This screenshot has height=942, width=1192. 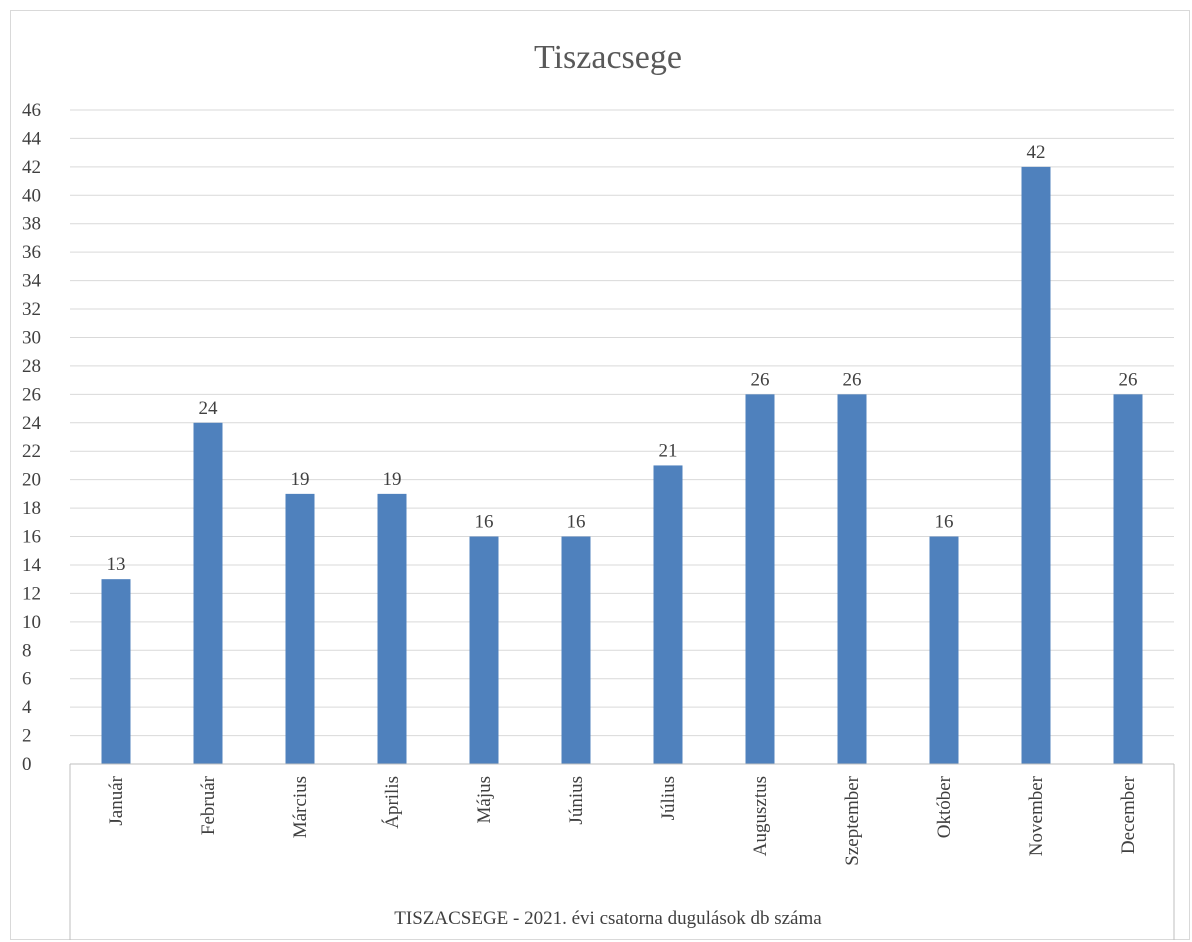 What do you see at coordinates (208, 805) in the screenshot?
I see `x-tick-label: Február` at bounding box center [208, 805].